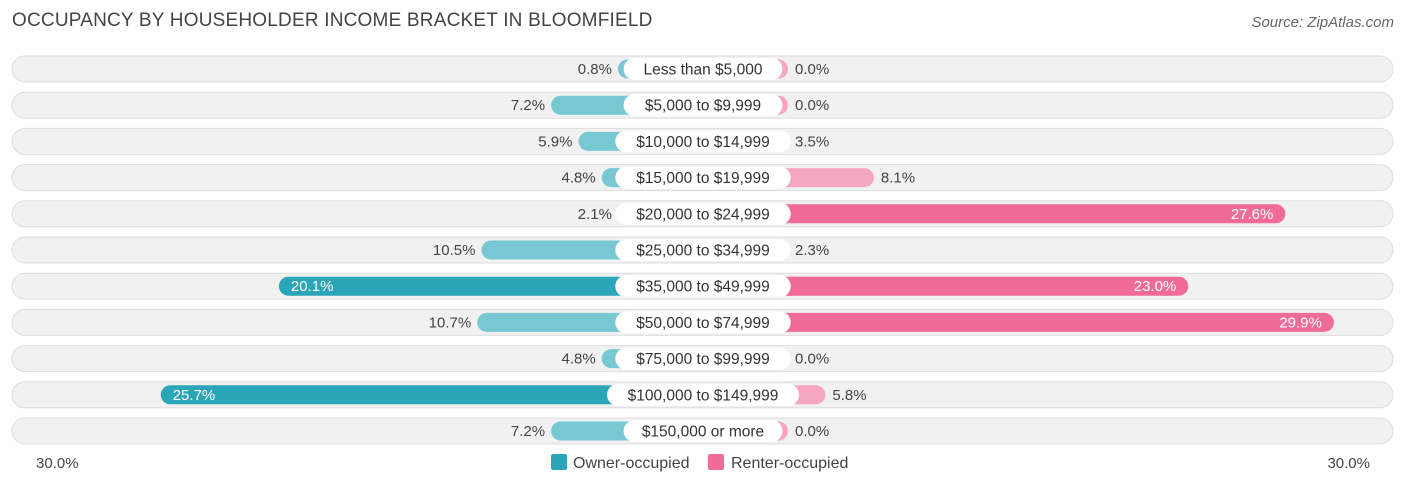  I want to click on category-label: $5,000 to $9,999, so click(703, 106).